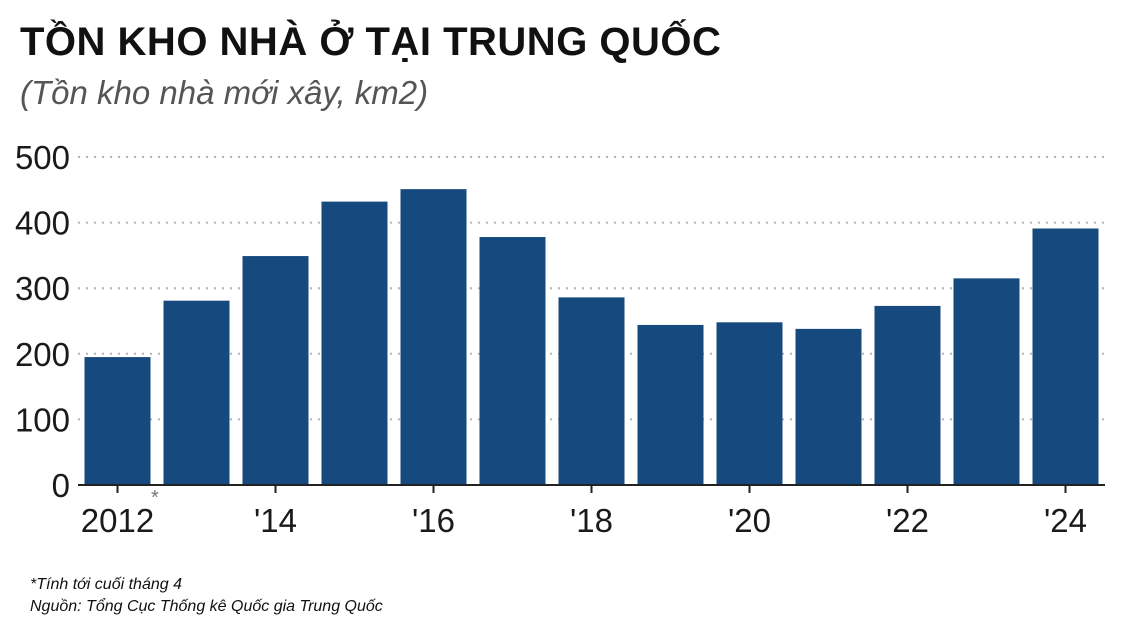  What do you see at coordinates (106, 584) in the screenshot?
I see `footnote-note: *Tính tới cuối tháng 4` at bounding box center [106, 584].